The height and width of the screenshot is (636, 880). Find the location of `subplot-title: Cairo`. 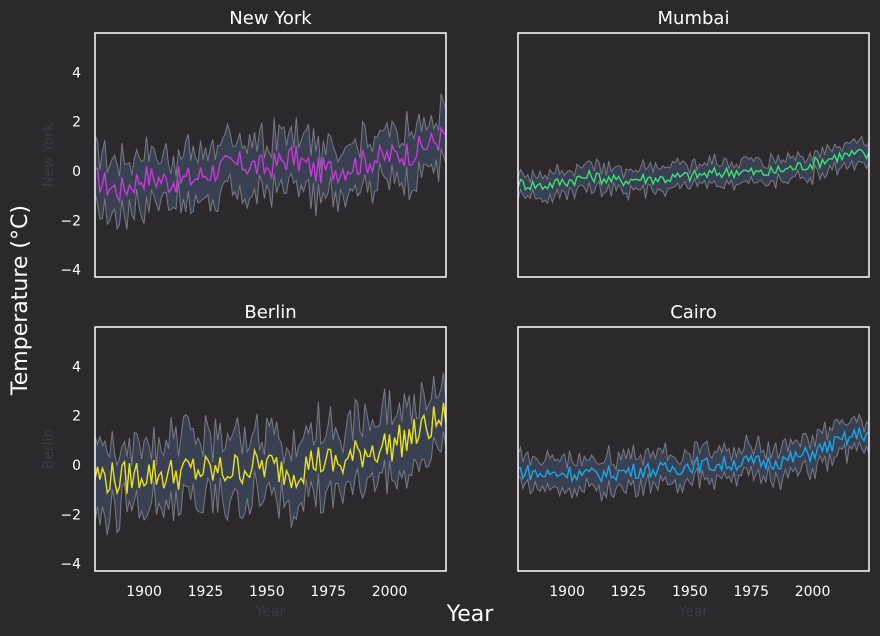

subplot-title: Cairo is located at coordinates (693, 312).